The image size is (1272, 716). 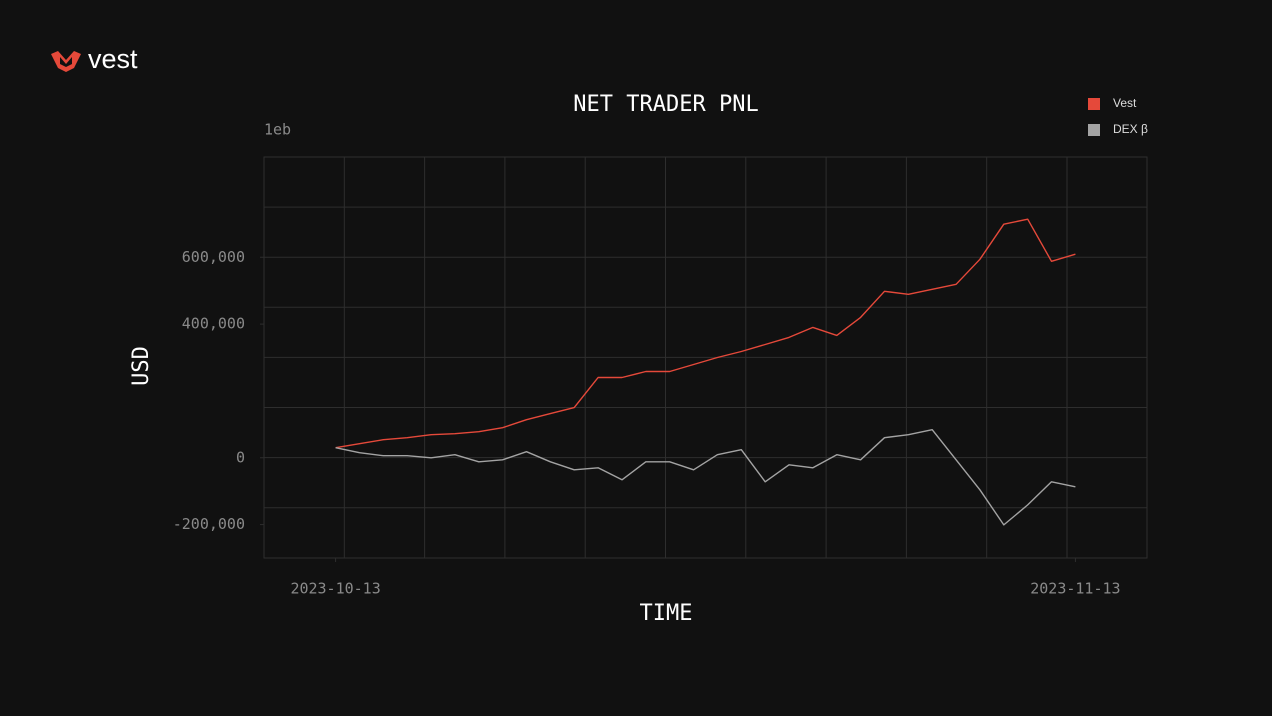 What do you see at coordinates (66, 61) in the screenshot?
I see `logo-mark` at bounding box center [66, 61].